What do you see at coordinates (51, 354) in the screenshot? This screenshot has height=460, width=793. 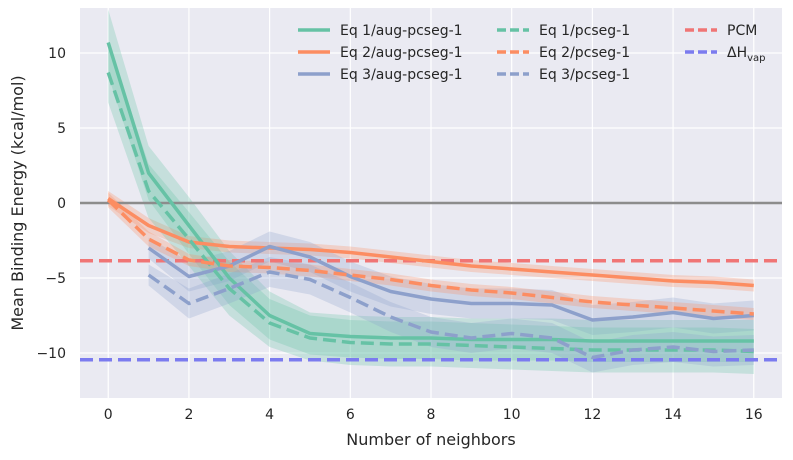 I see `y-tick-label: −10` at bounding box center [51, 354].